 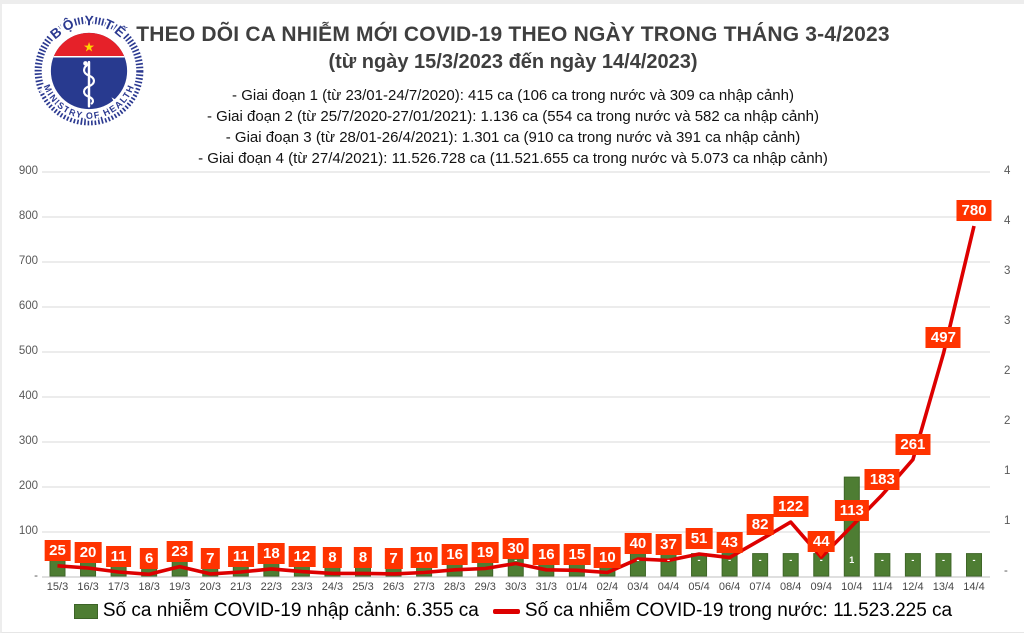 I want to click on x-axis-tick-label: 02/4, so click(x=607, y=587).